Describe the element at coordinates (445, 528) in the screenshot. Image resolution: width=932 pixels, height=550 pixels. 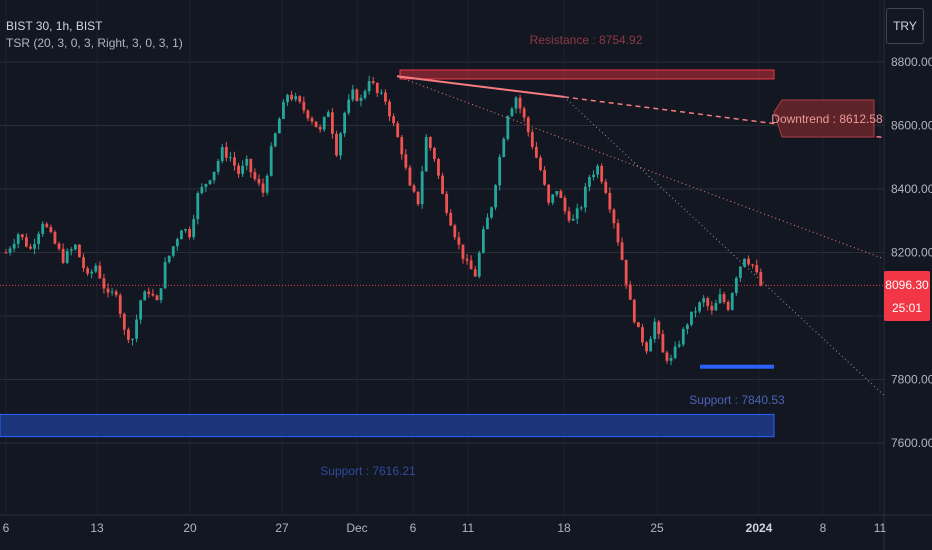
I see `time-axis: 6 13 20 27 Dec 6 11 18 25 2024 8 11` at that location.